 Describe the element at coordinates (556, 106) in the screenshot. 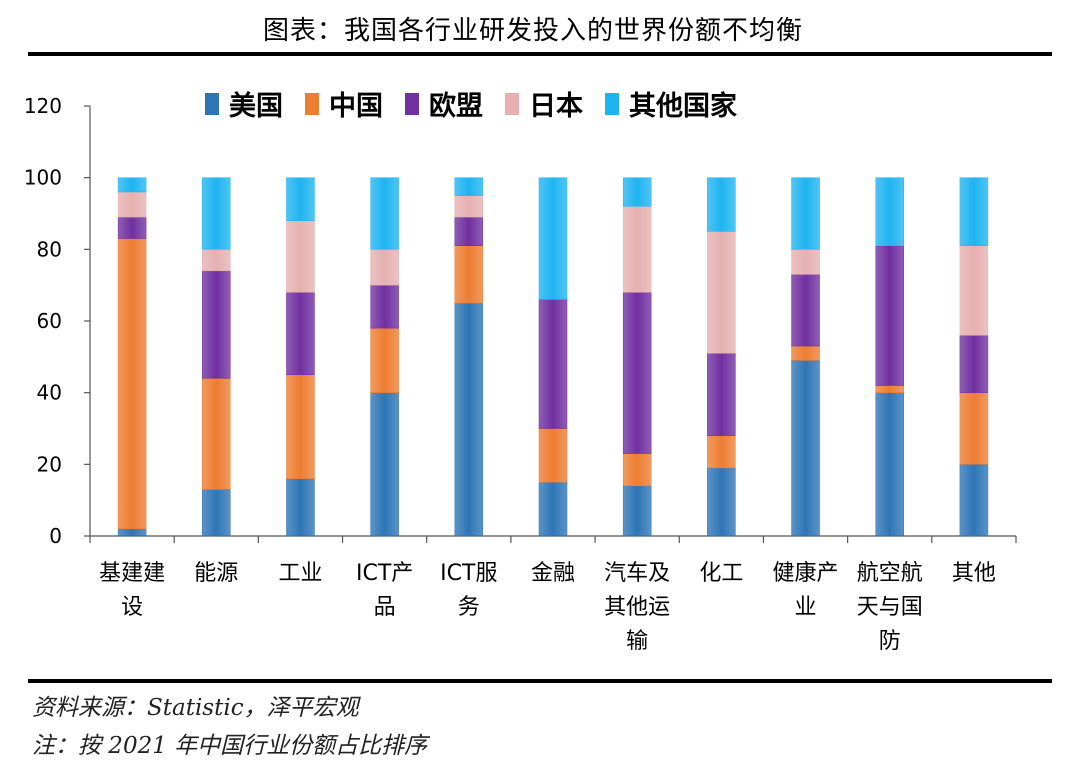

I see `legend-label-japan: 日本` at that location.